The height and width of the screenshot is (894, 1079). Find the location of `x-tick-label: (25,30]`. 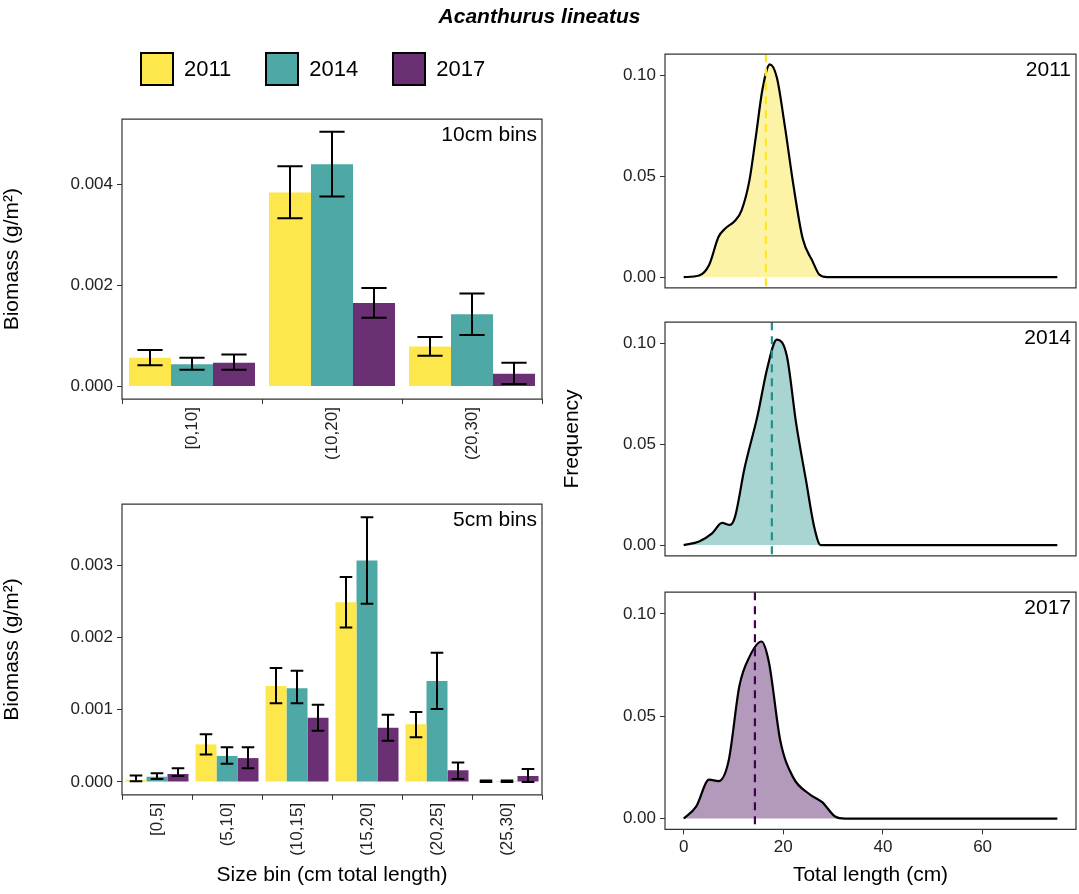

x-tick-label: (25,30] is located at coordinates (506, 829).